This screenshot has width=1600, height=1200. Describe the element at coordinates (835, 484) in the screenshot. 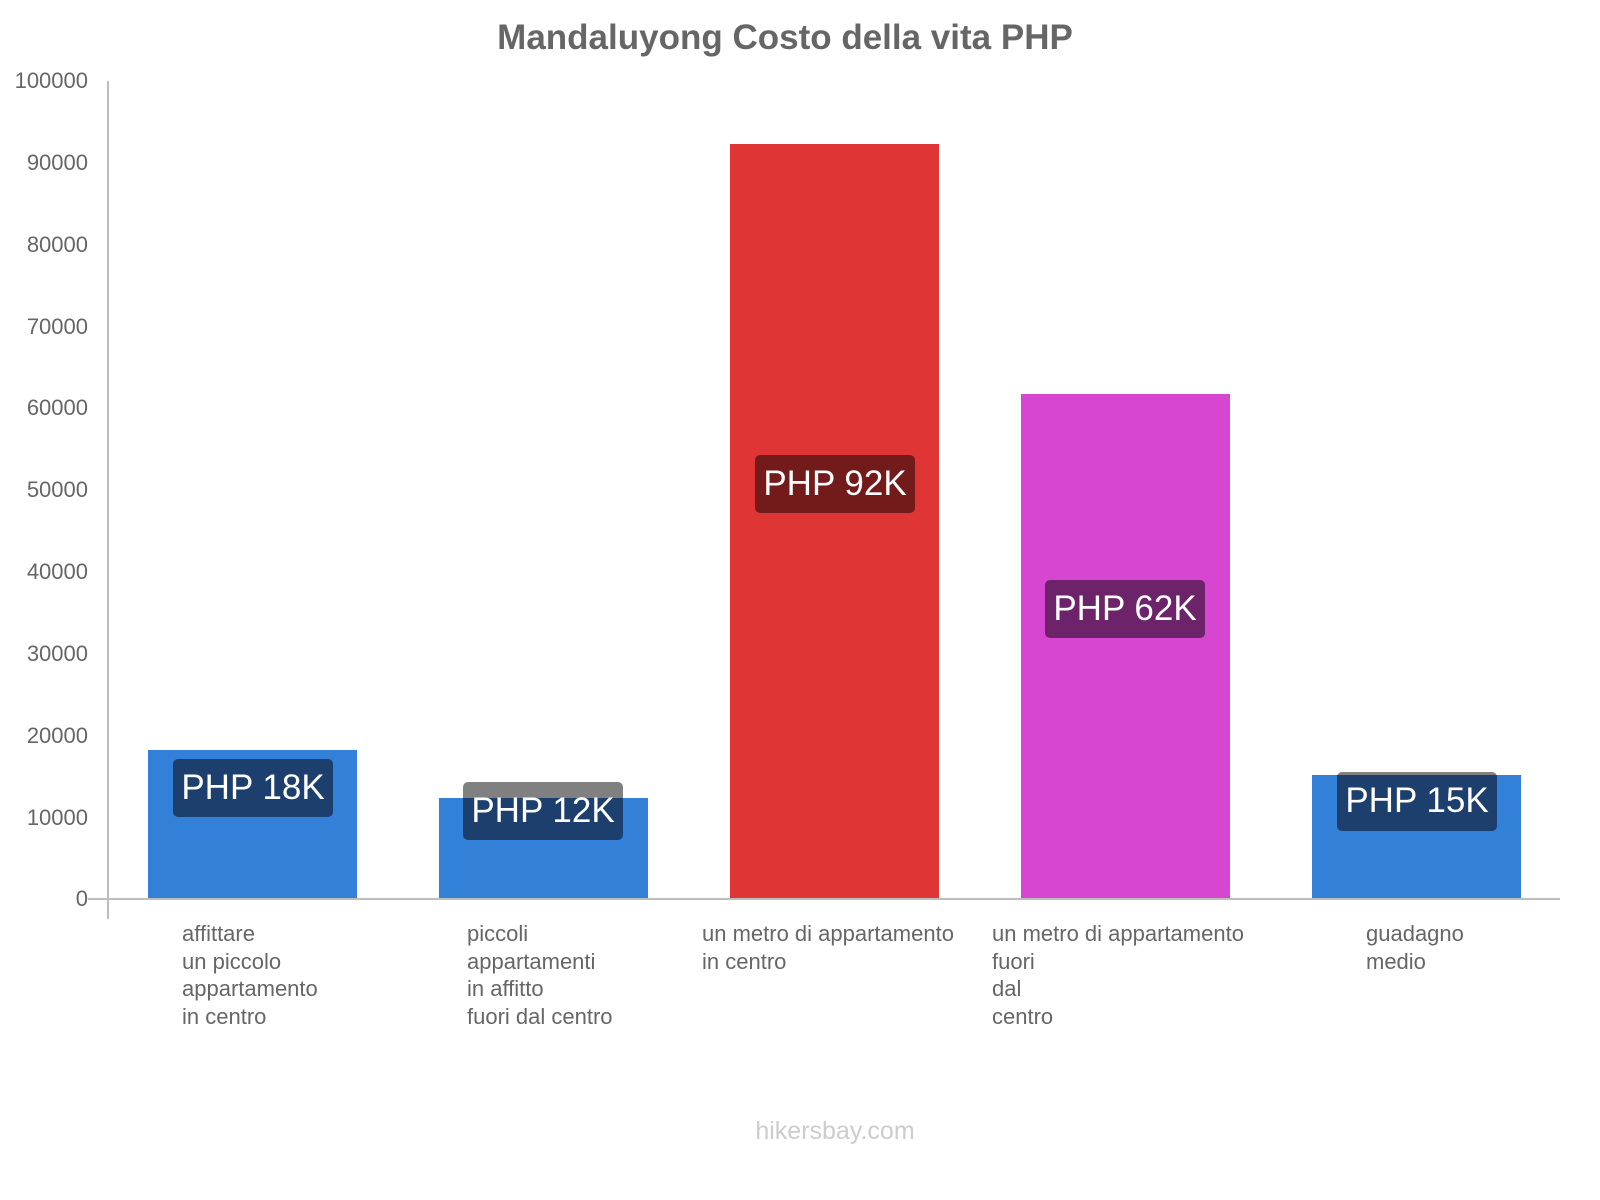

I see `bar-value-label: PHP 92K` at that location.